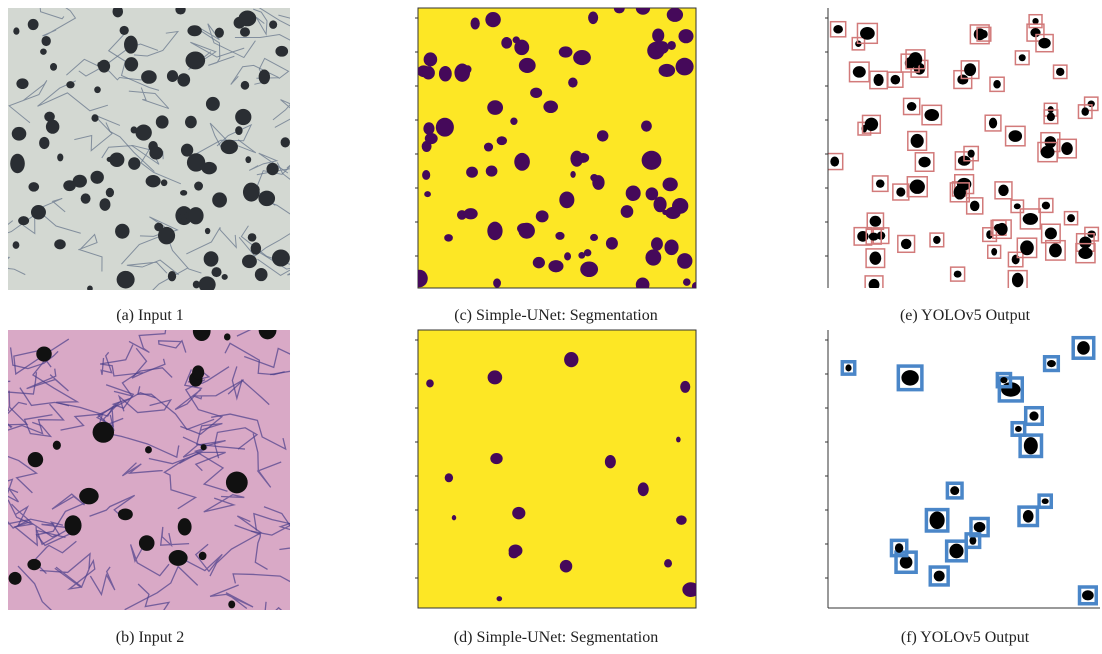  What do you see at coordinates (965, 637) in the screenshot?
I see `caption: (f) YOLOv5 Output` at bounding box center [965, 637].